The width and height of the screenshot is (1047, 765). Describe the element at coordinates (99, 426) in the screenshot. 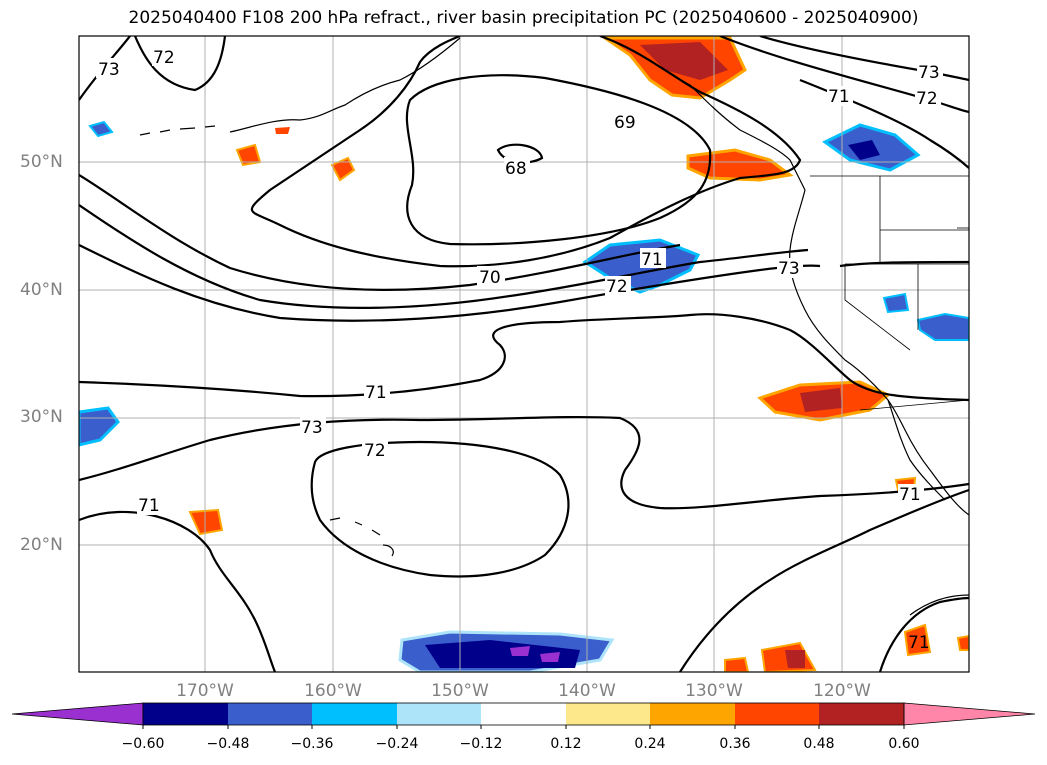

I see `anomaly-west-30n` at that location.